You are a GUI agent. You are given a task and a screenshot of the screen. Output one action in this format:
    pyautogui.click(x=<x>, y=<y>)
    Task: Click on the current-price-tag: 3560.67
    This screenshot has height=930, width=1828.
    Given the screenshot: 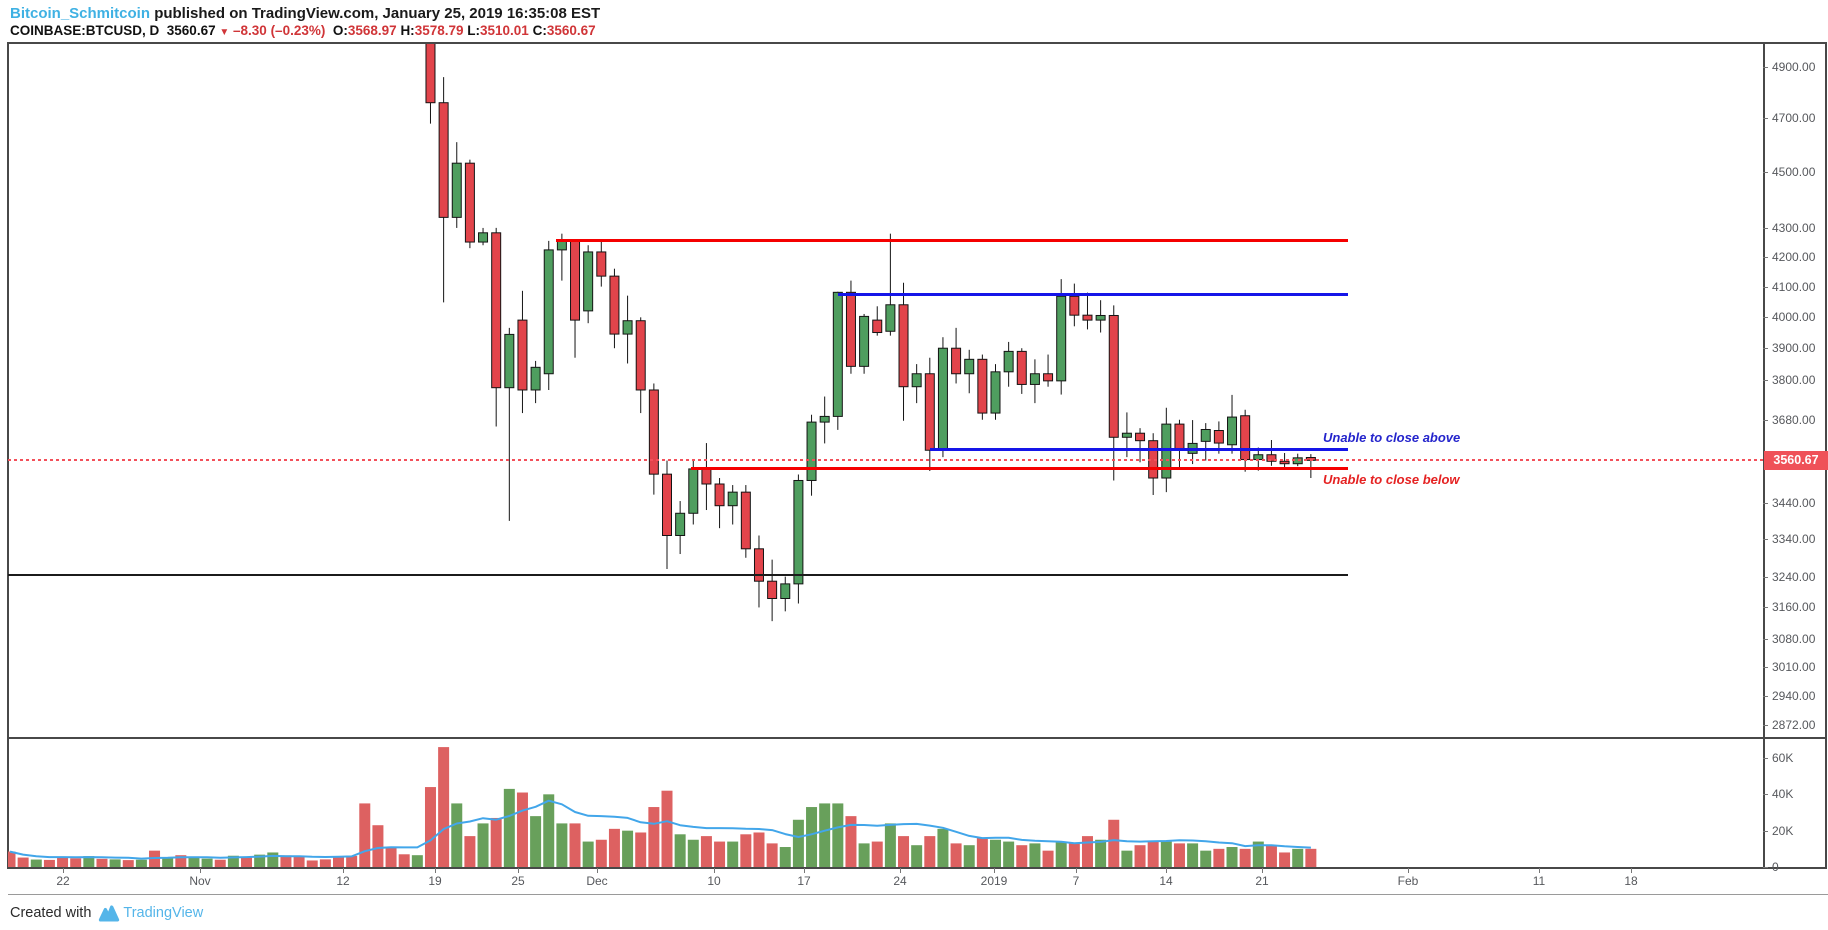 What is the action you would take?
    pyautogui.click(x=1796, y=460)
    